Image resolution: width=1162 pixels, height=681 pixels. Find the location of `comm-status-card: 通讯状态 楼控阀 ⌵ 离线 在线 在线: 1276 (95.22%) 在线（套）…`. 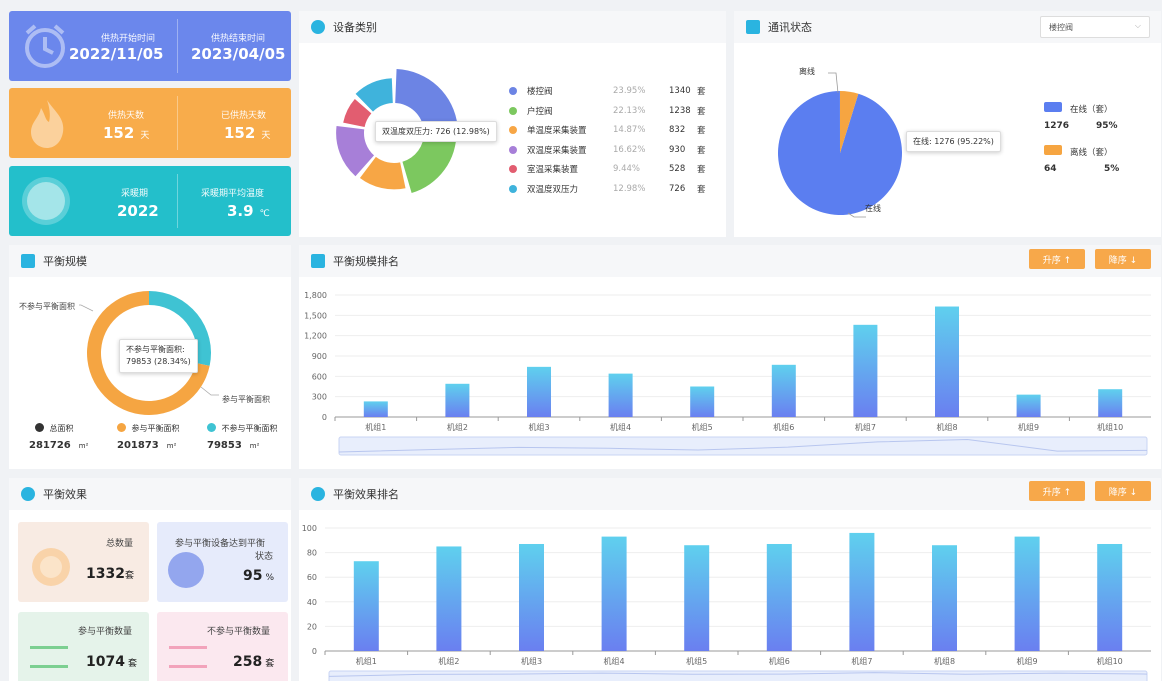

comm-status-card: 通讯状态 楼控阀 ⌵ 离线 在线 在线: 1276 (95.22%) 在线（套）… is located at coordinates (947, 124).